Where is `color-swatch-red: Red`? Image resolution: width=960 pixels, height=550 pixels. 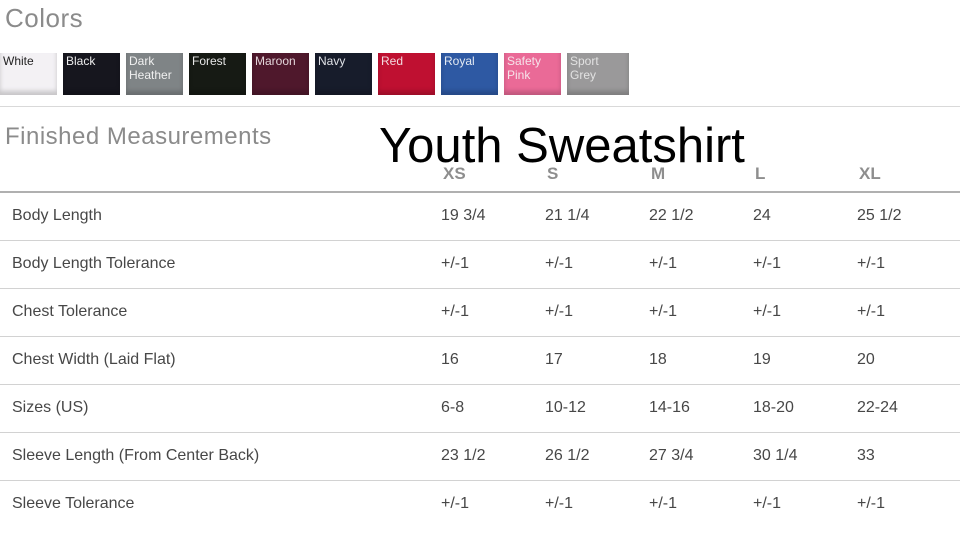
color-swatch-red: Red is located at coordinates (406, 74).